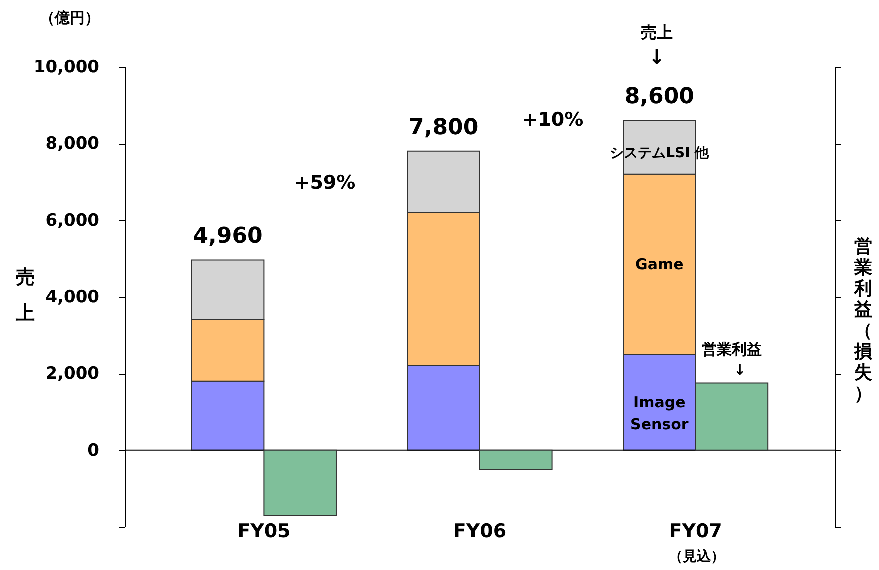 The height and width of the screenshot is (570, 879). I want to click on text: 売上, so click(25, 295).